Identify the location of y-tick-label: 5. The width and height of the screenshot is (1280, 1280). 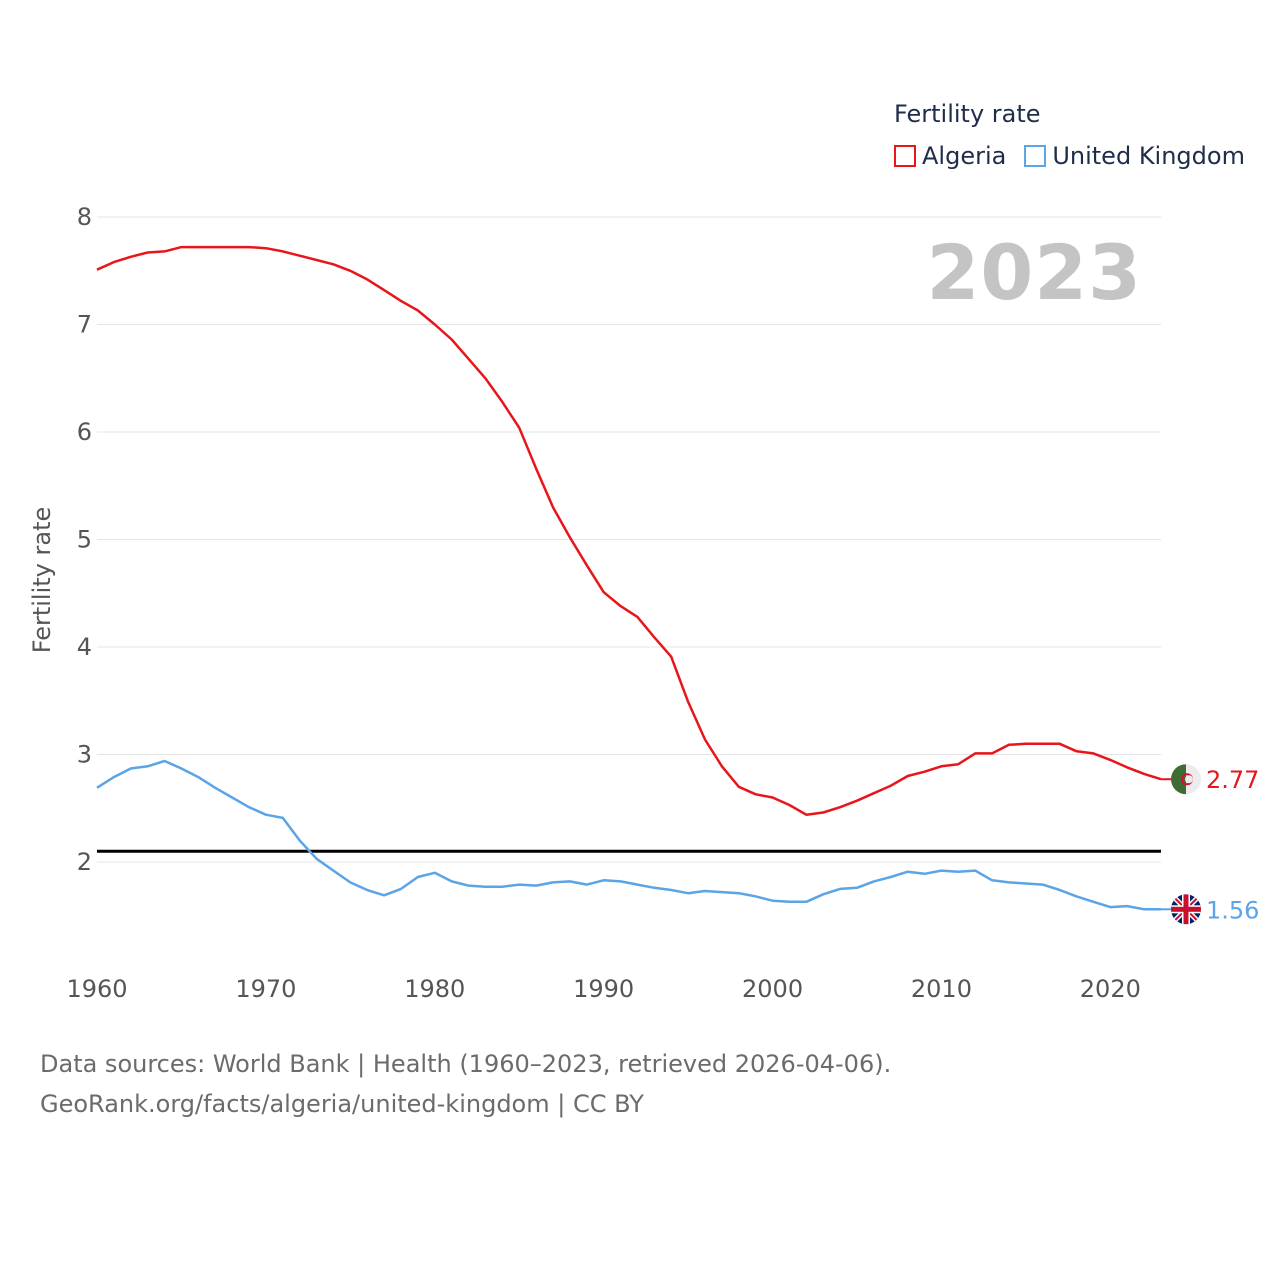
(84, 540).